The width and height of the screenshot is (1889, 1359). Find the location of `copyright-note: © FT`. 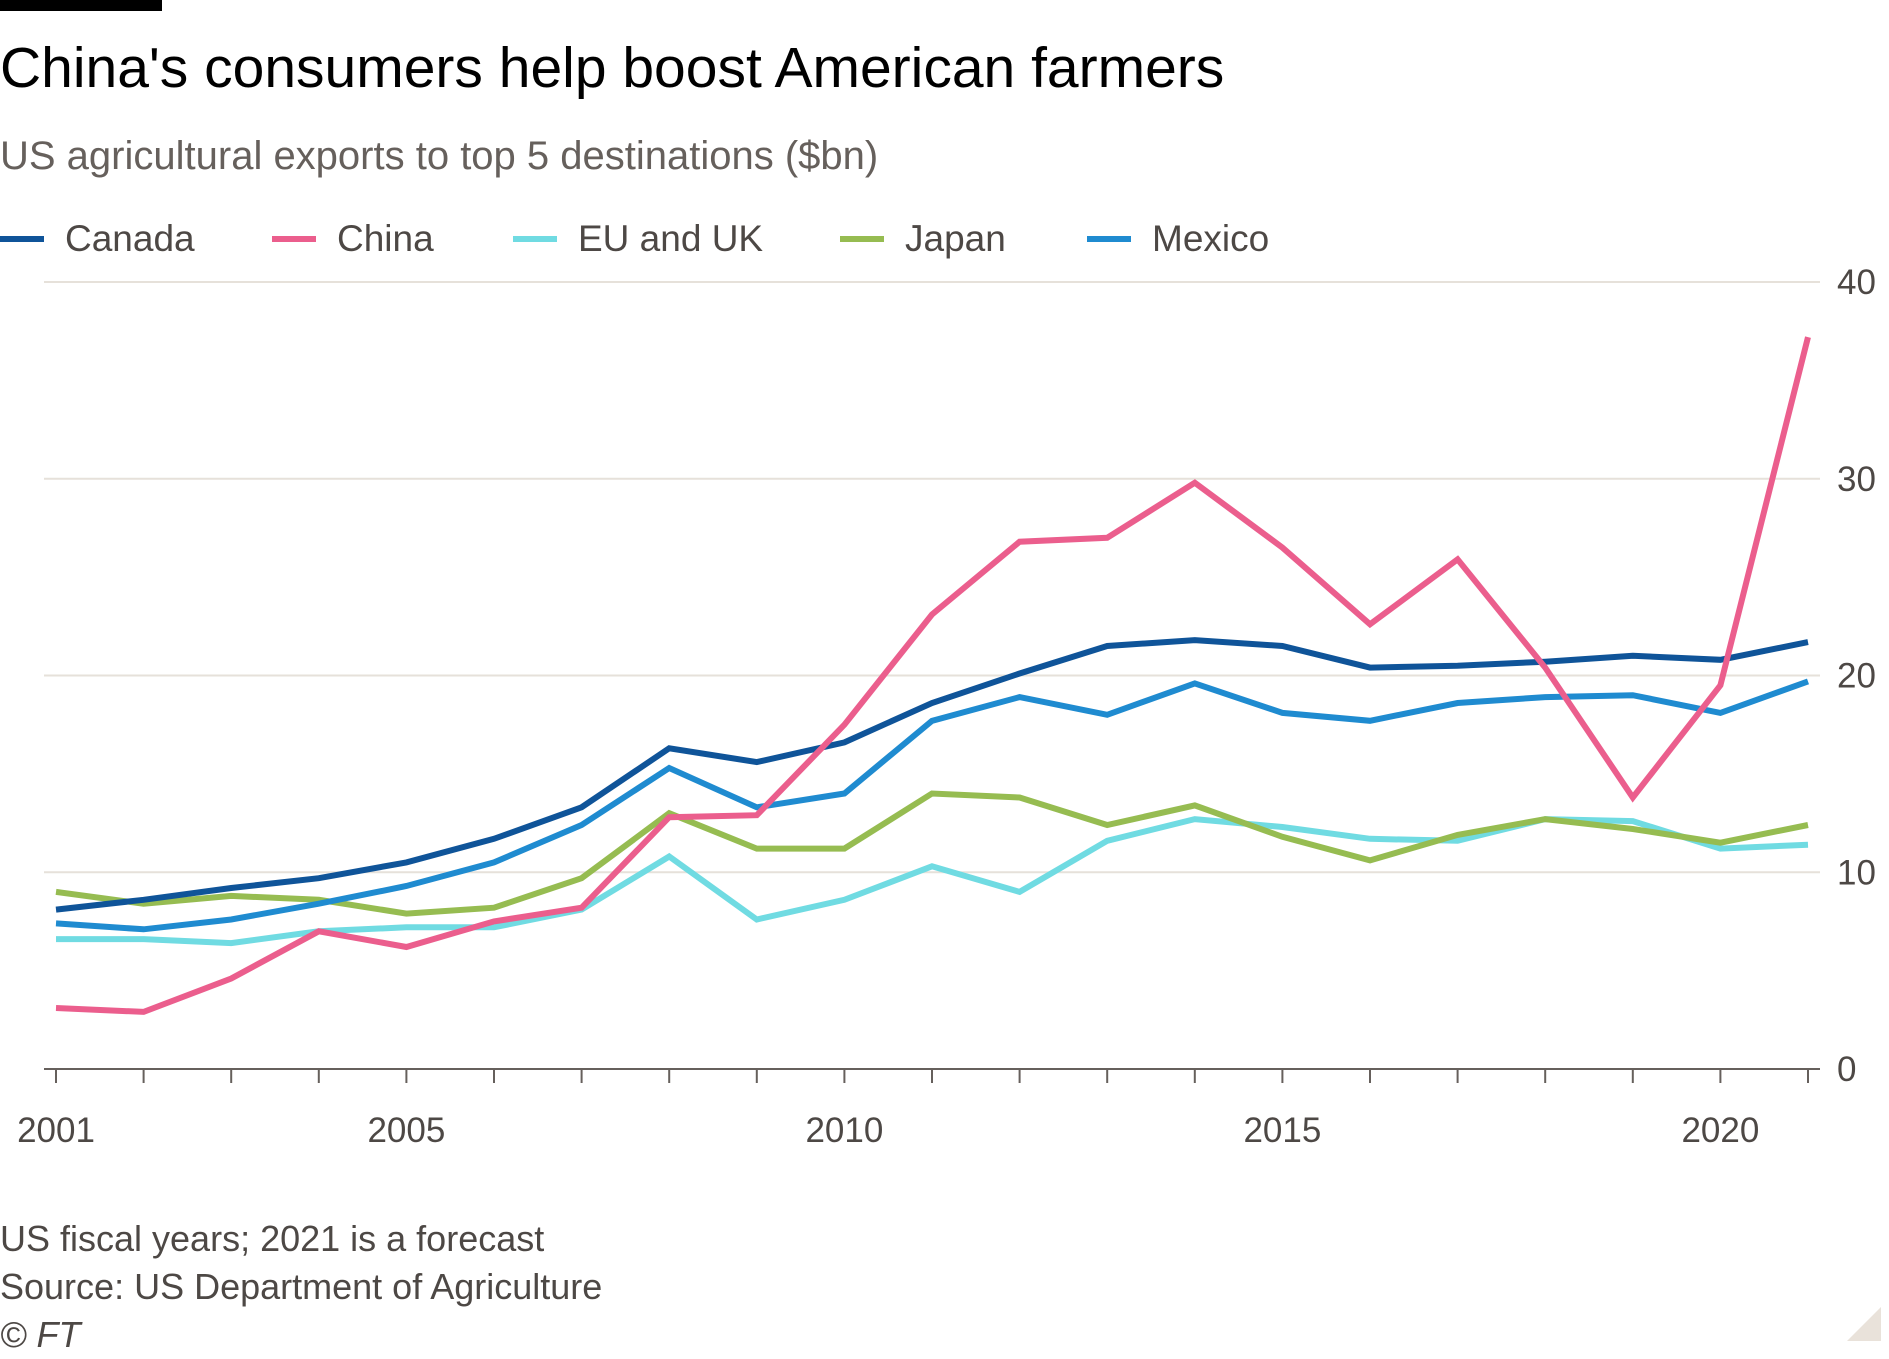

copyright-note: © FT is located at coordinates (40, 1334).